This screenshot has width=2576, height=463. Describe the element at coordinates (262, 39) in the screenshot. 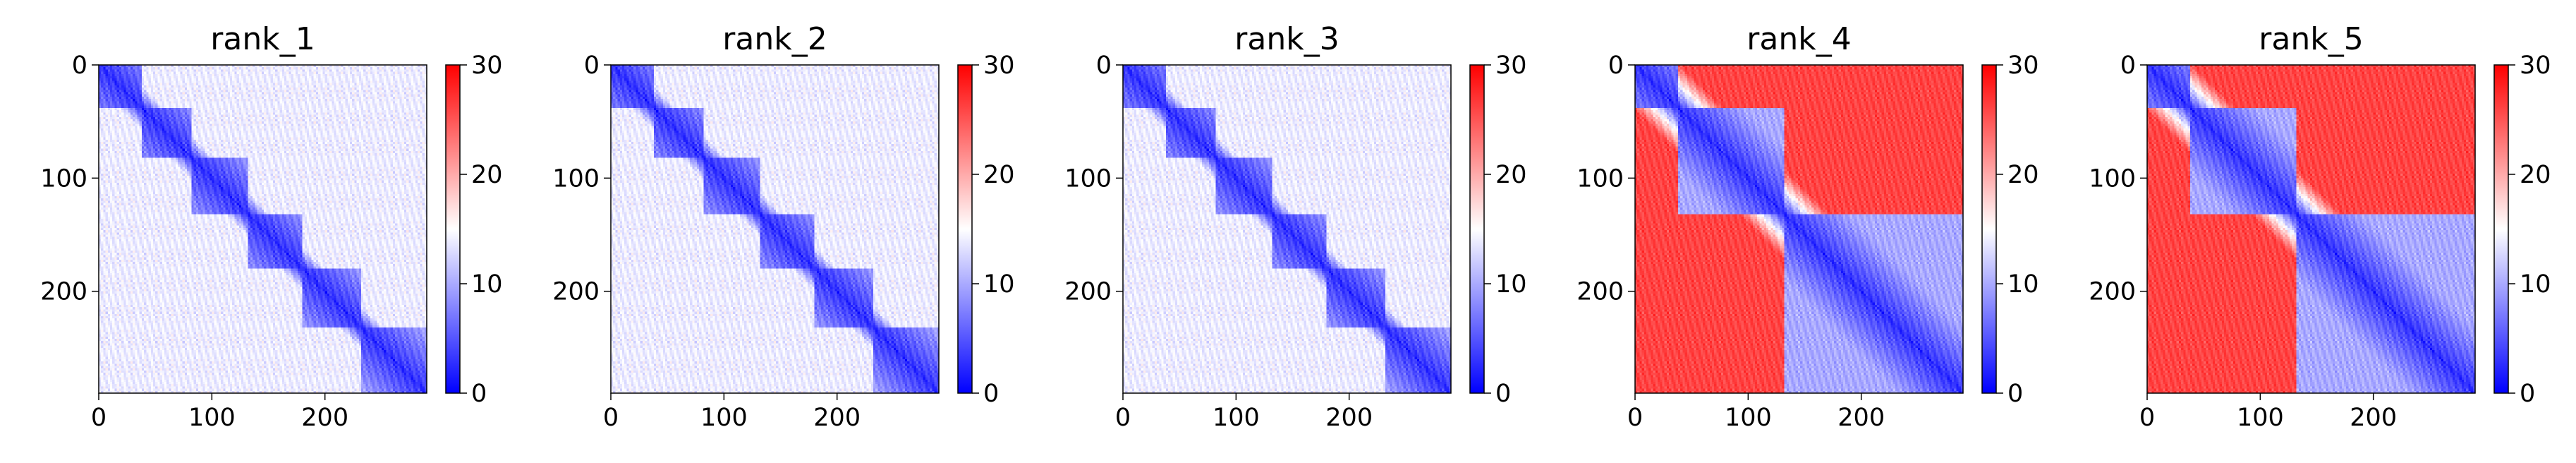

I see `panel-title: rank_1` at that location.